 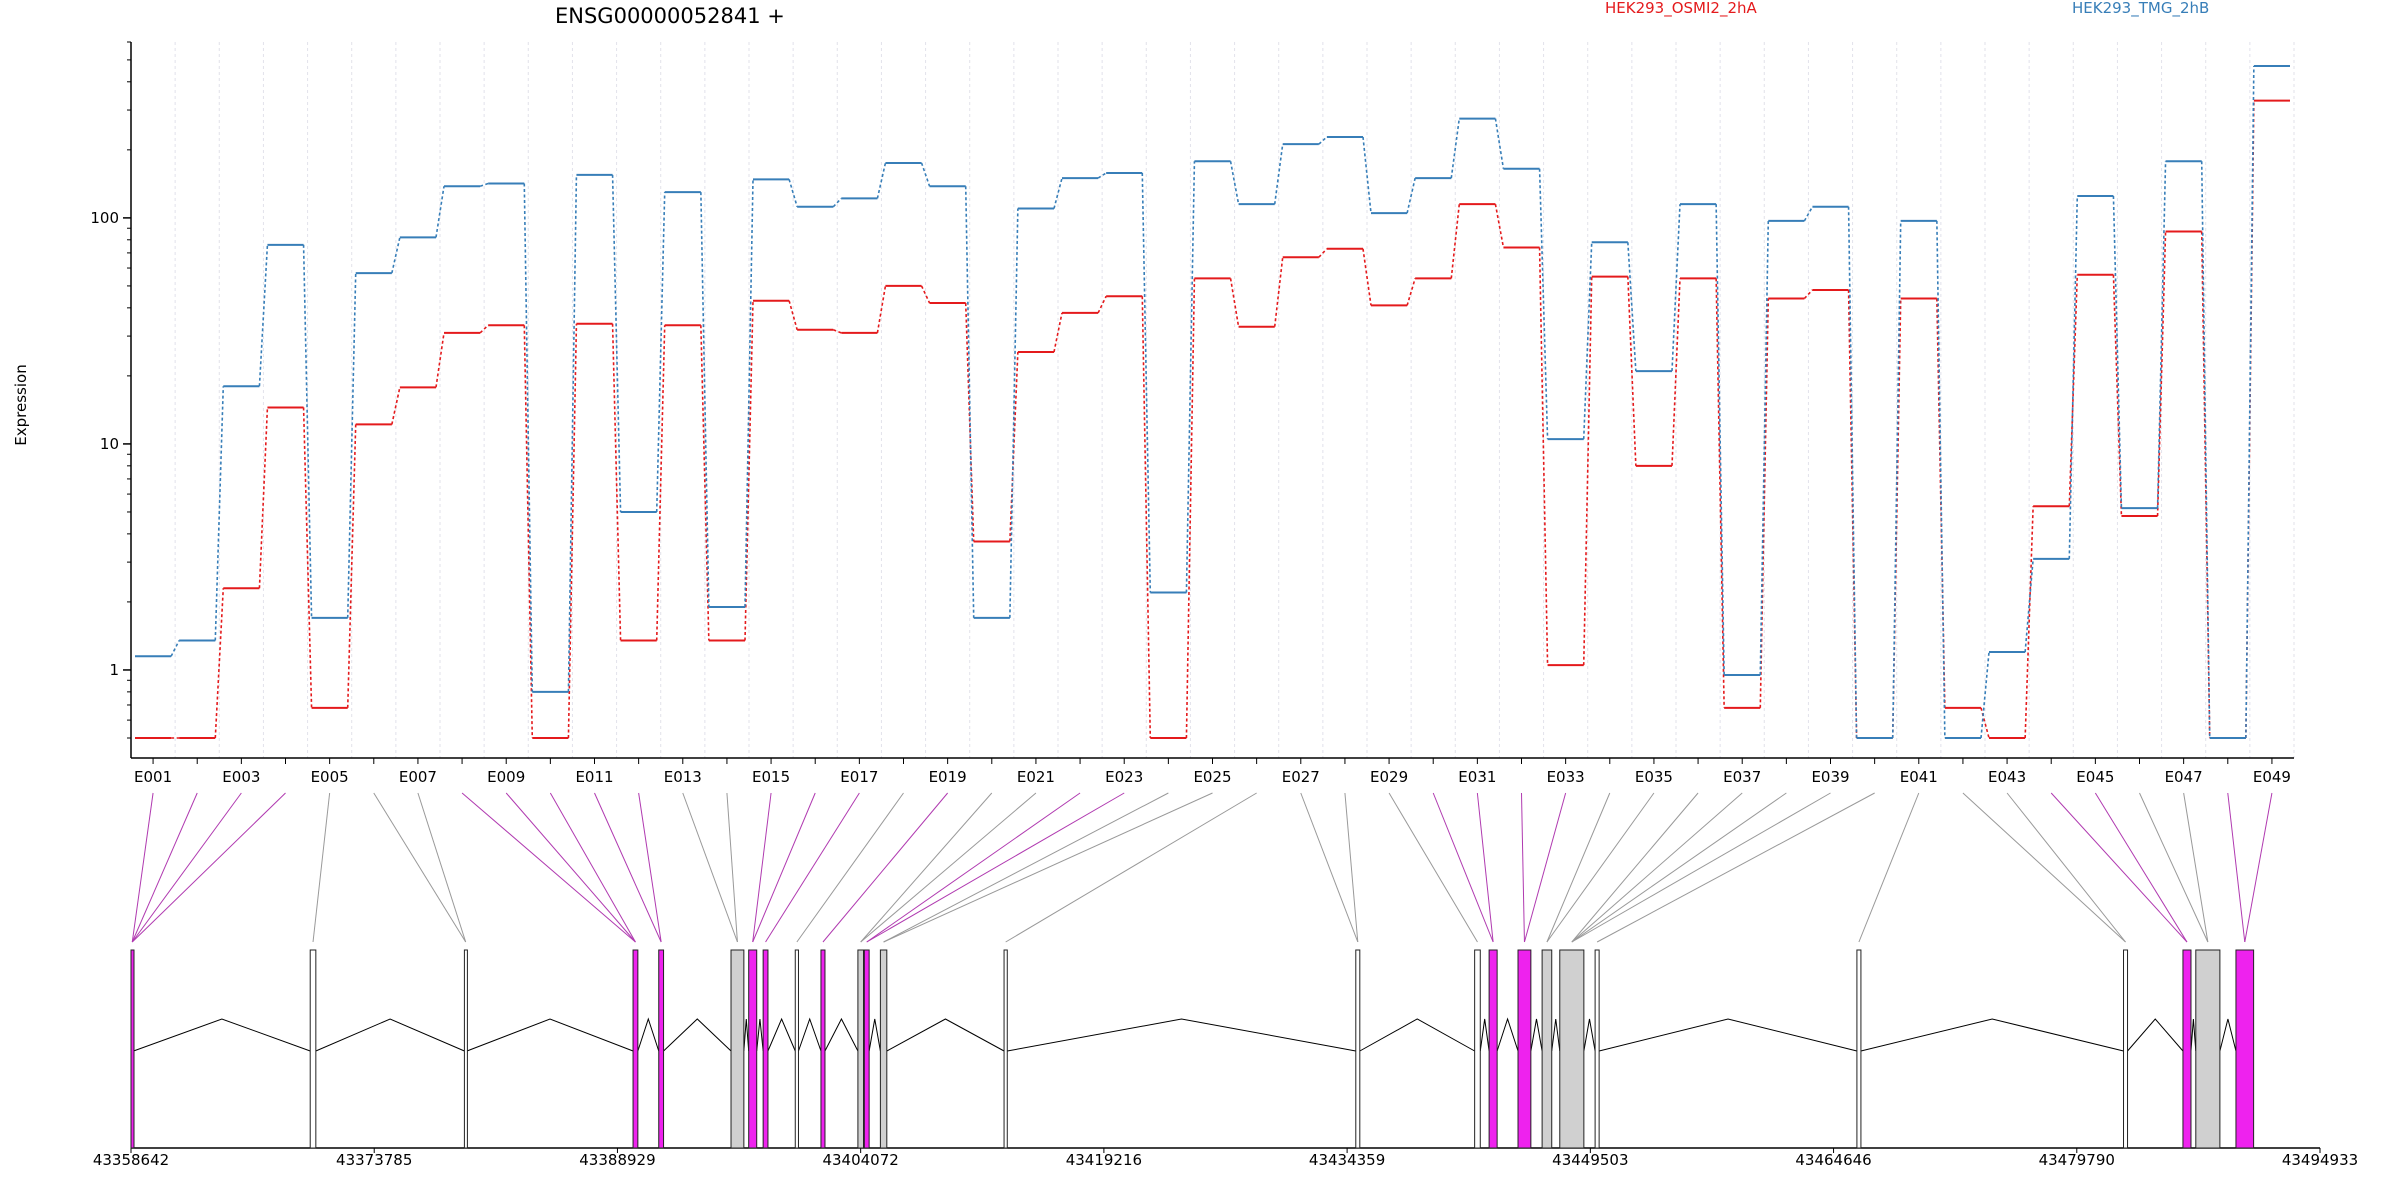 I want to click on x-tick-label: E003, so click(x=241, y=777).